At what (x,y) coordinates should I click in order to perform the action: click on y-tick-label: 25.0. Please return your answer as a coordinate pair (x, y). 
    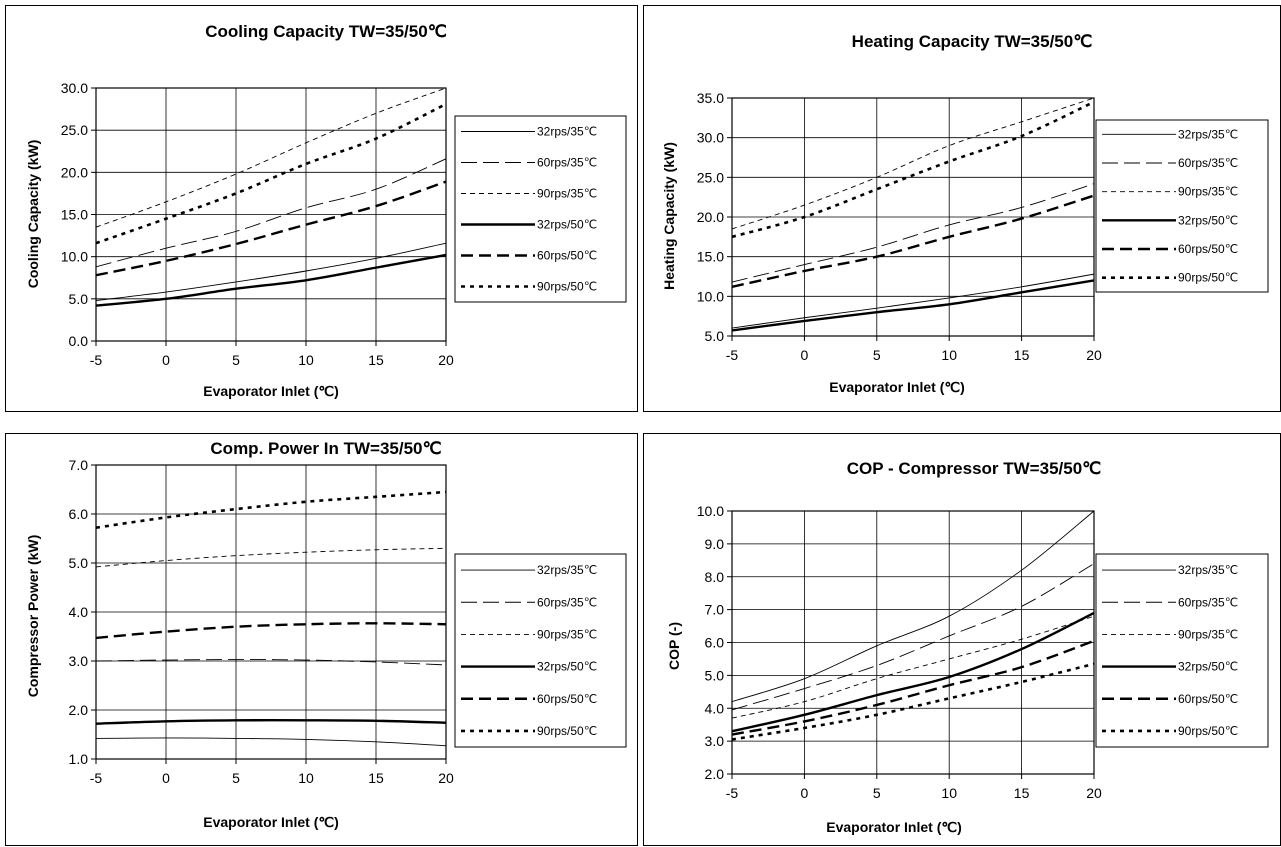
    Looking at the image, I should click on (74, 130).